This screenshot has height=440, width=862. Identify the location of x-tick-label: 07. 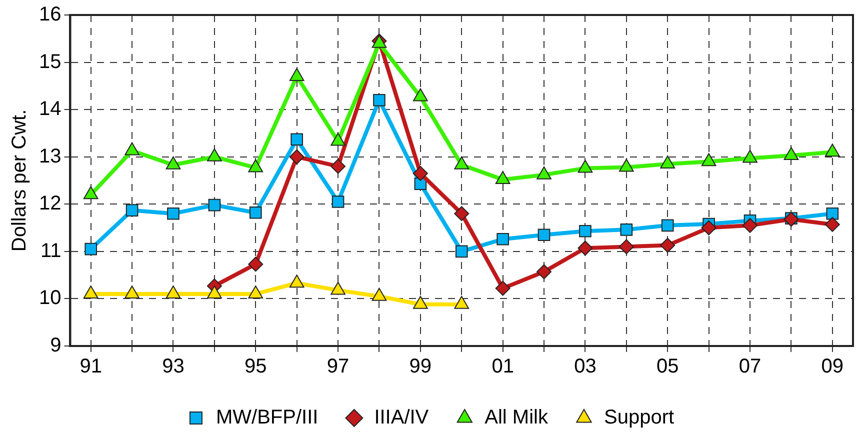
(750, 367).